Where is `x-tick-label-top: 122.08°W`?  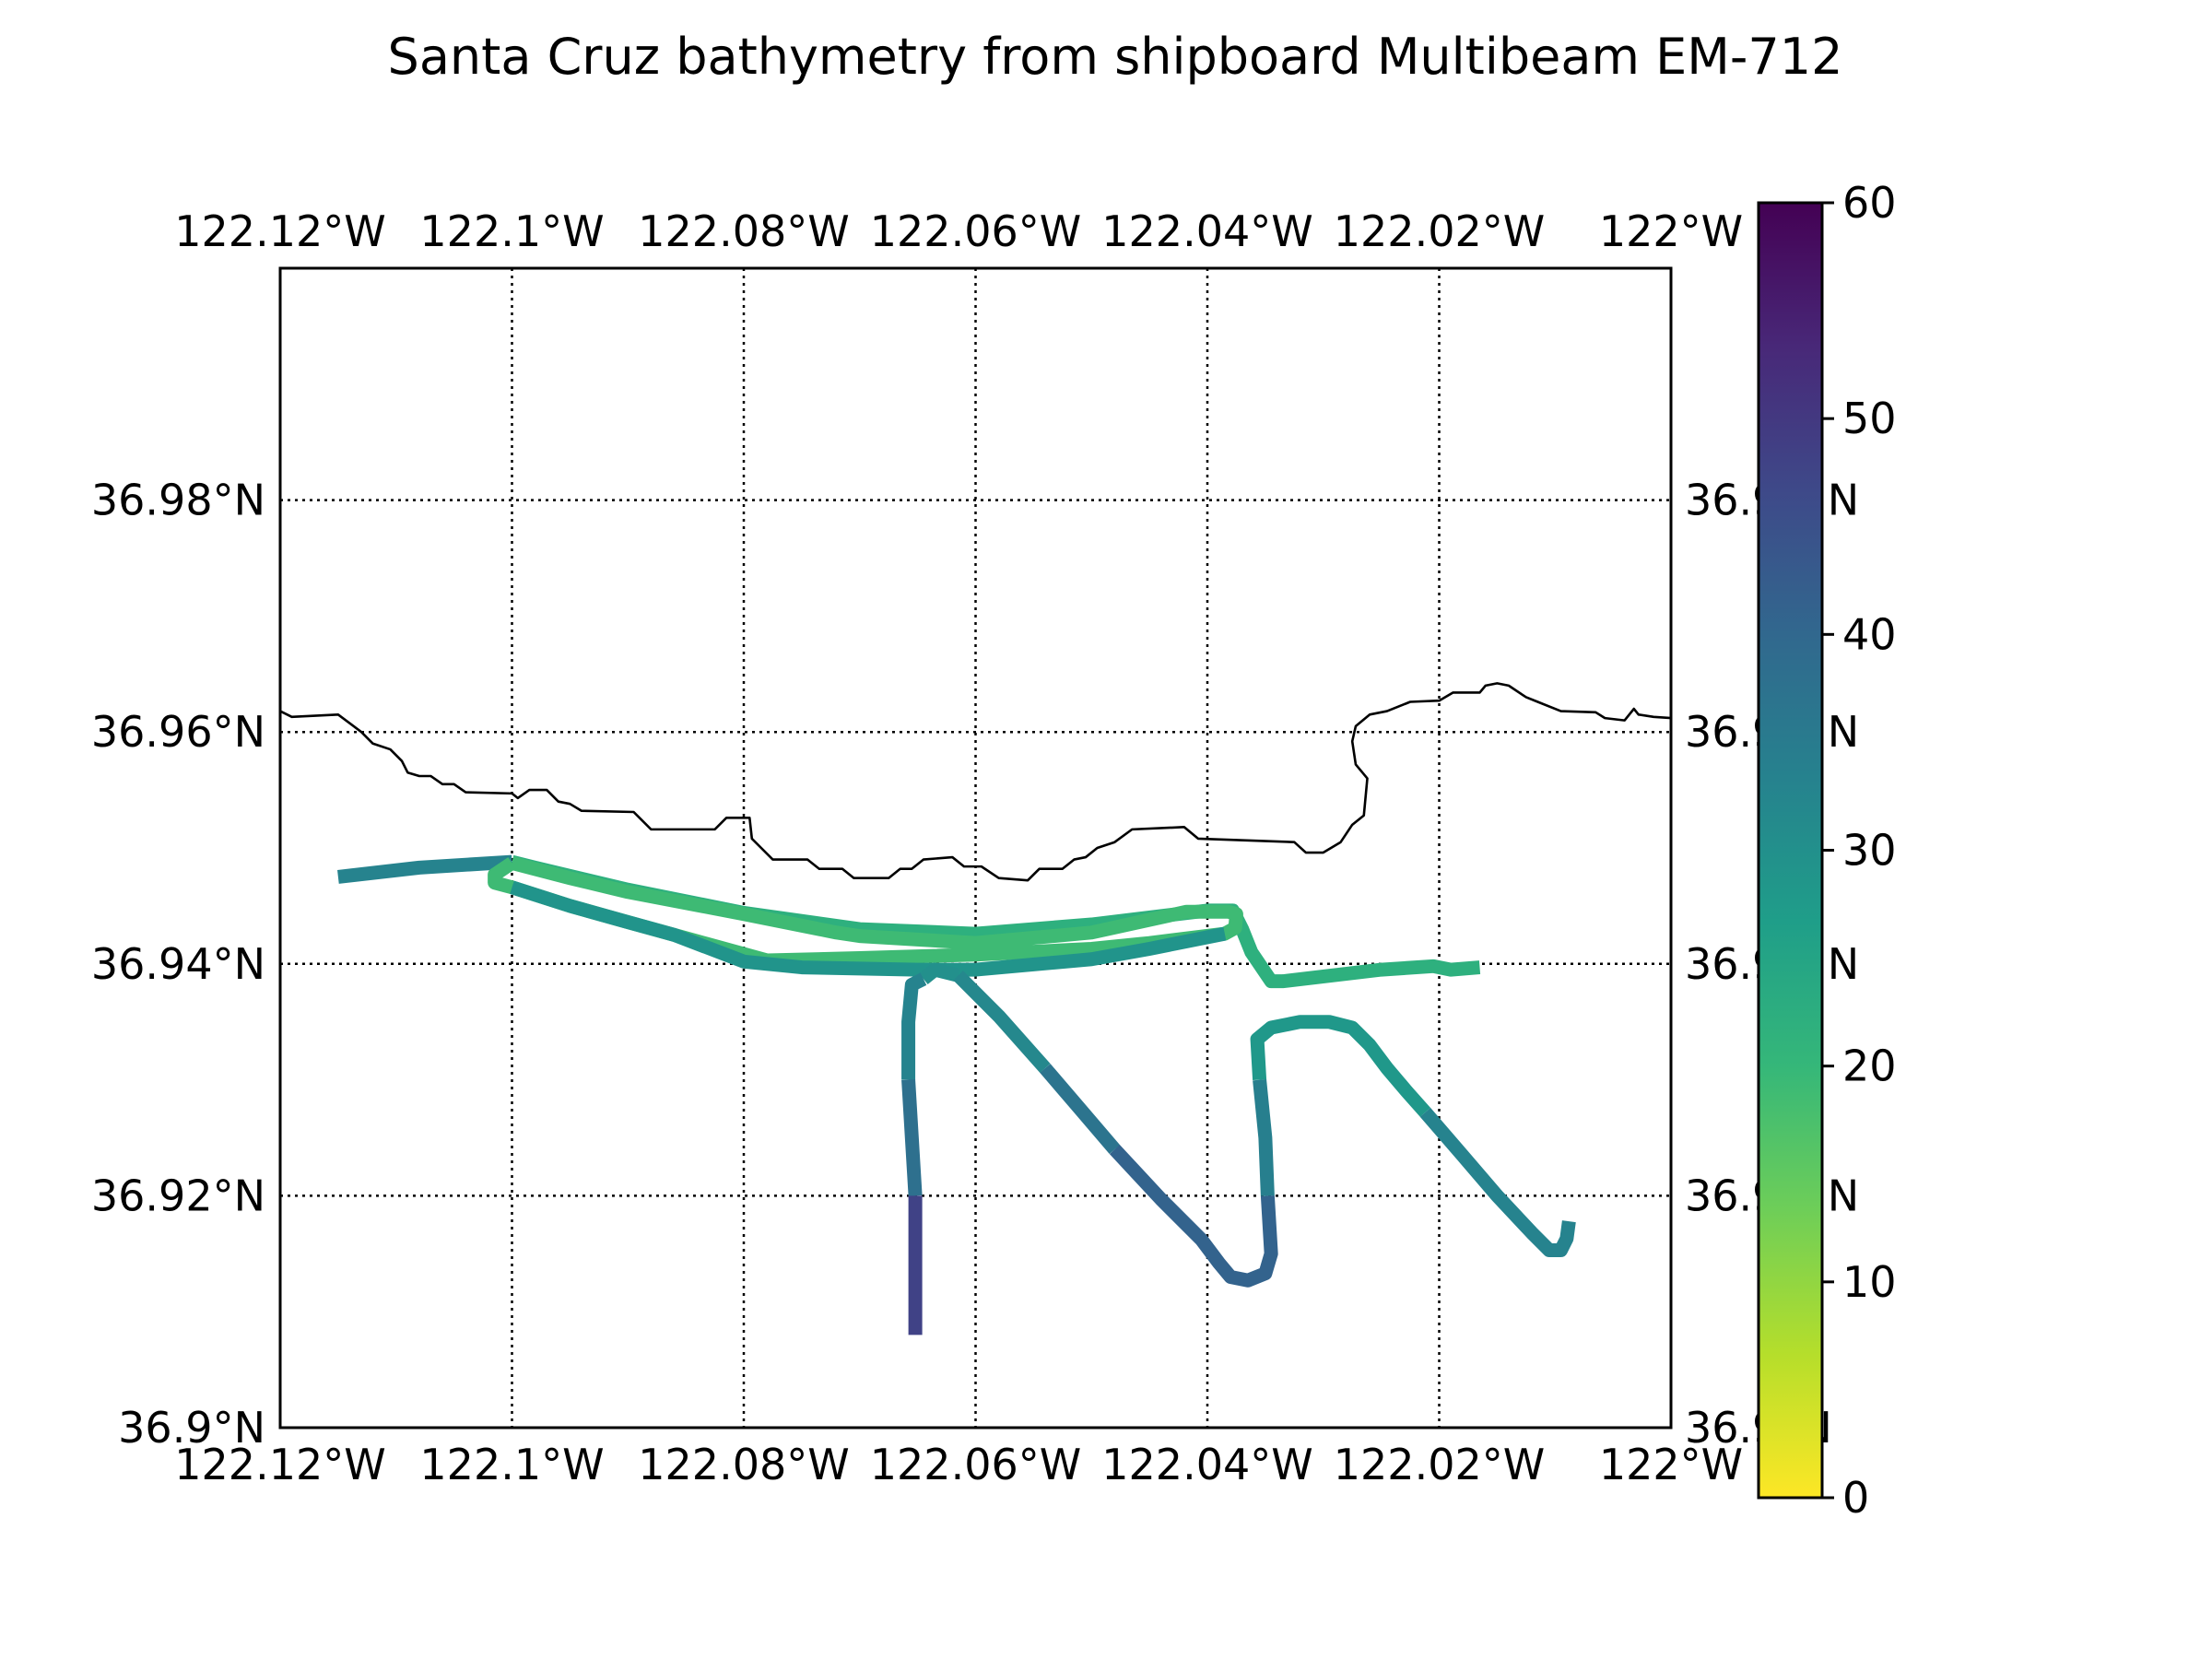 x-tick-label-top: 122.08°W is located at coordinates (743, 231).